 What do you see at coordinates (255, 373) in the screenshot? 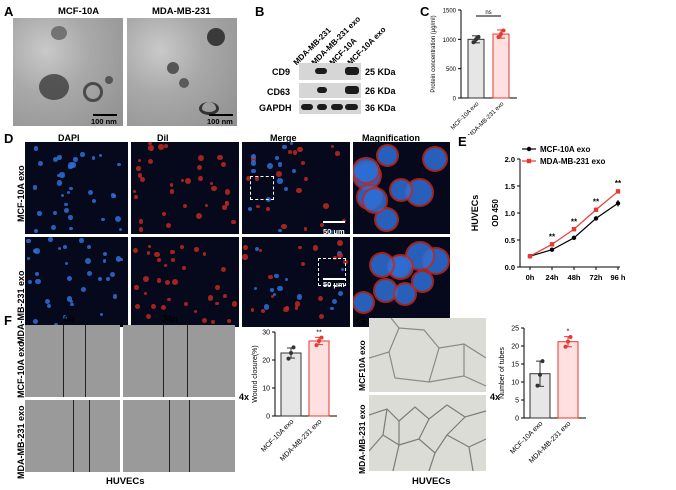
I see `y-axis-label: Wound closure(%)` at bounding box center [255, 373].